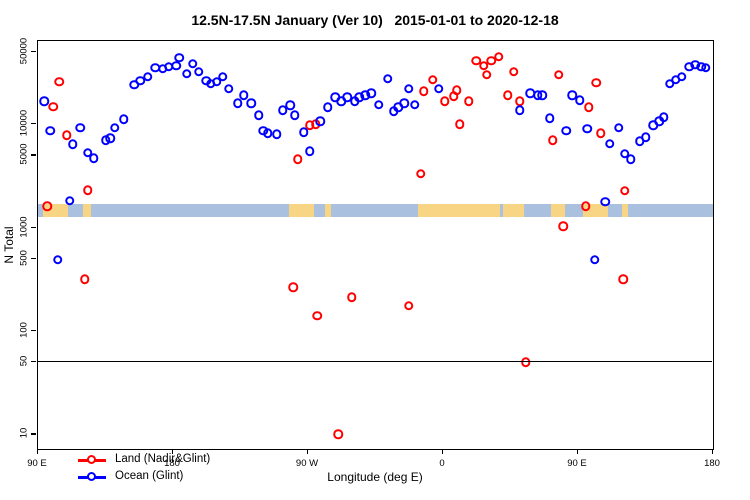  I want to click on x-tick-label: 90 W, so click(307, 463).